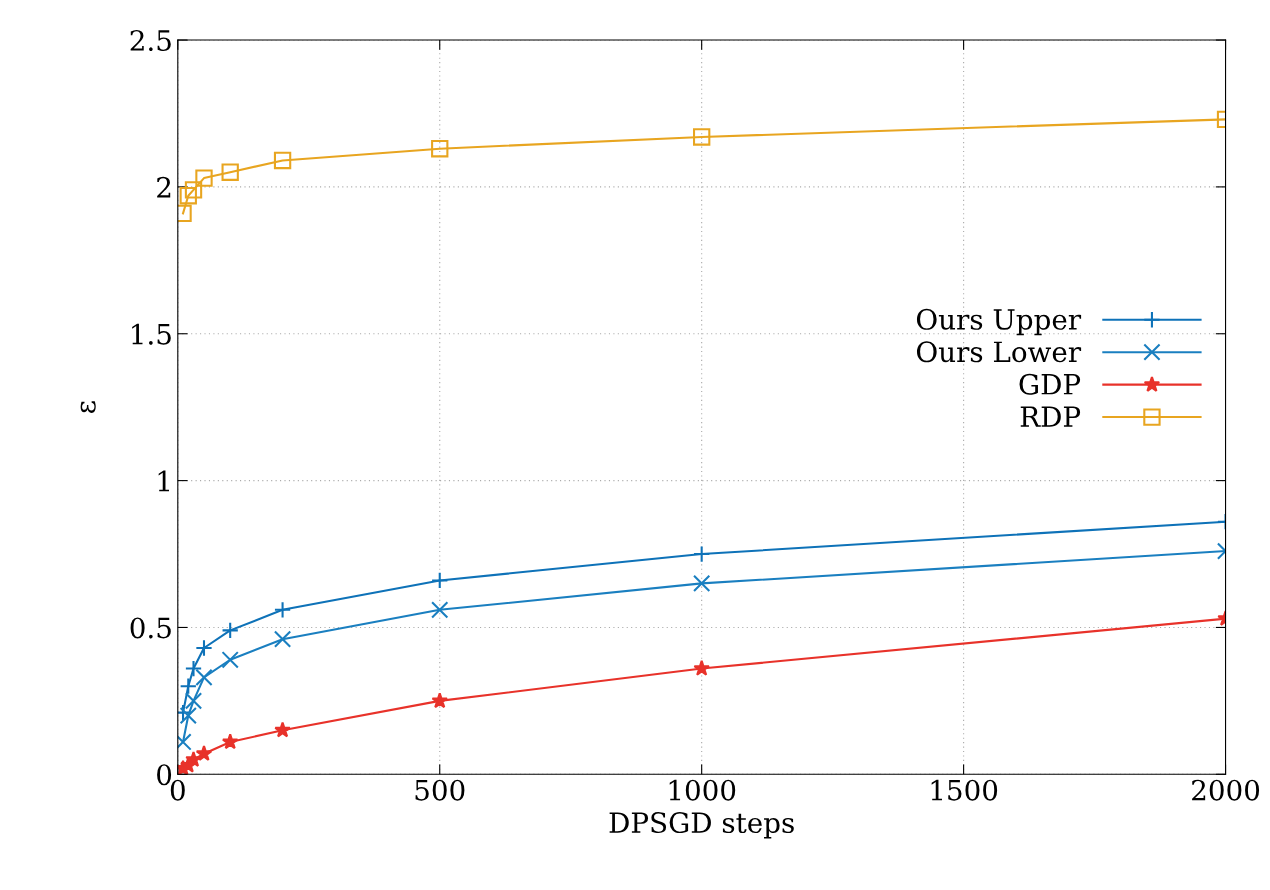 The image size is (1270, 890). I want to click on y-tick-label: 2, so click(164, 187).